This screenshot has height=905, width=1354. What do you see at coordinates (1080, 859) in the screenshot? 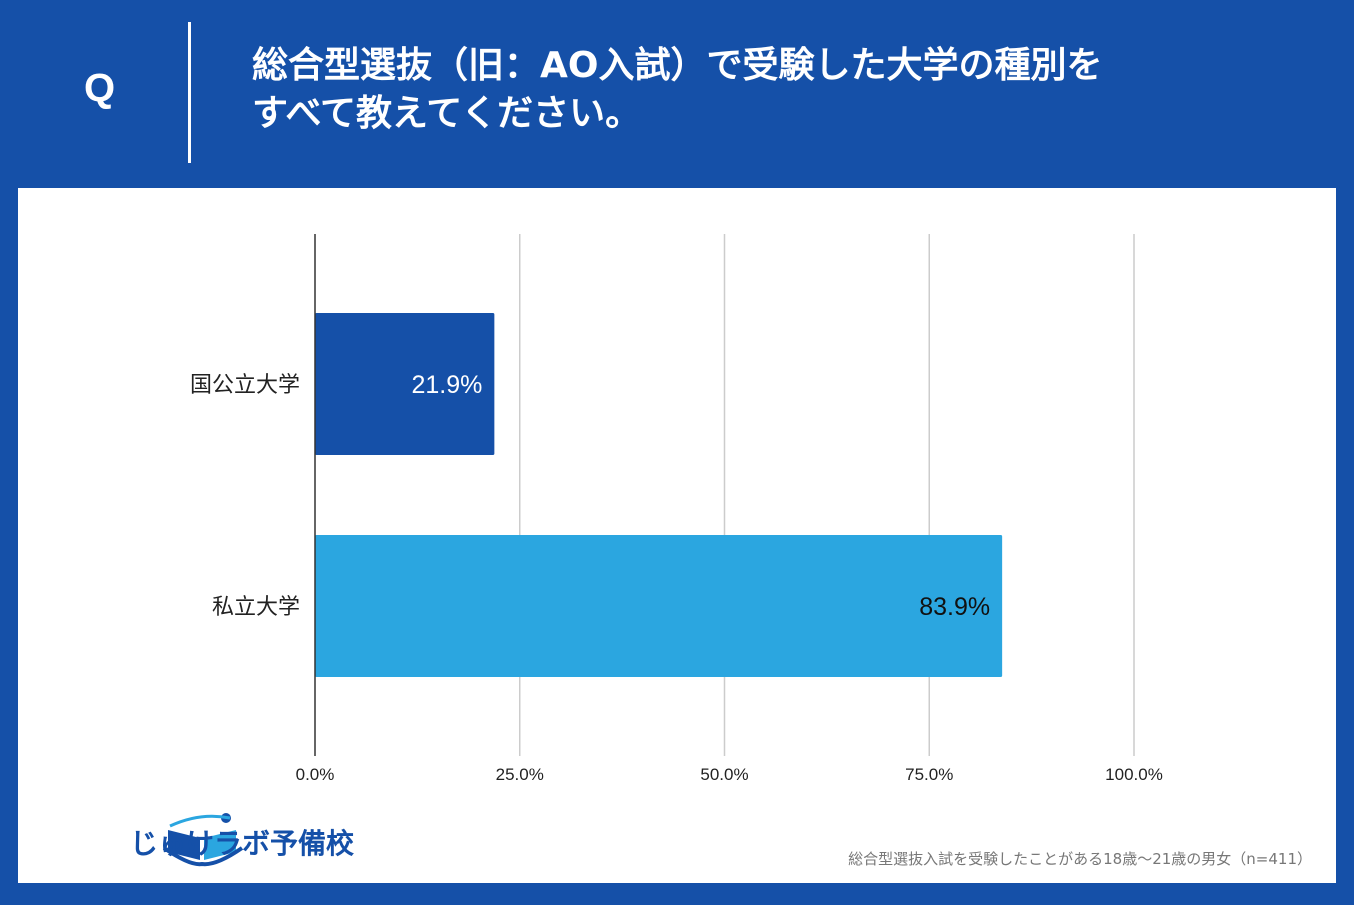
I see `footnote: 総合型選抜入試を受験したことがある18歳～21歳の男女（n=411）` at bounding box center [1080, 859].